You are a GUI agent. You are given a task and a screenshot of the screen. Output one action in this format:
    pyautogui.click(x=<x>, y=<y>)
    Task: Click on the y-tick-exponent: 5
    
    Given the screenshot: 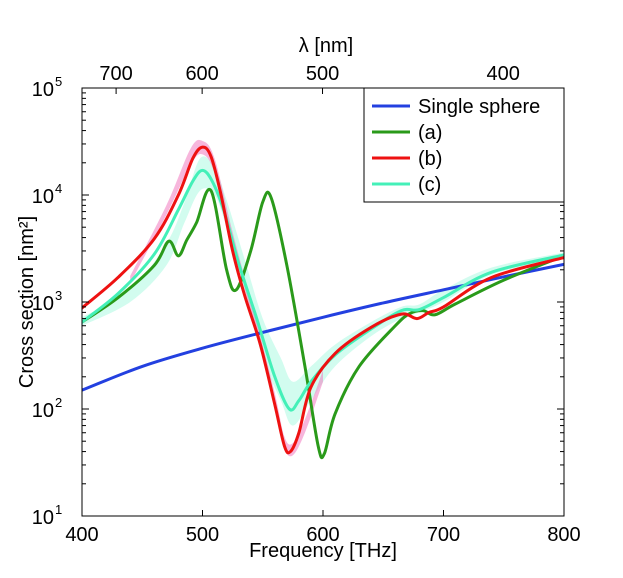 What is the action you would take?
    pyautogui.click(x=58, y=81)
    